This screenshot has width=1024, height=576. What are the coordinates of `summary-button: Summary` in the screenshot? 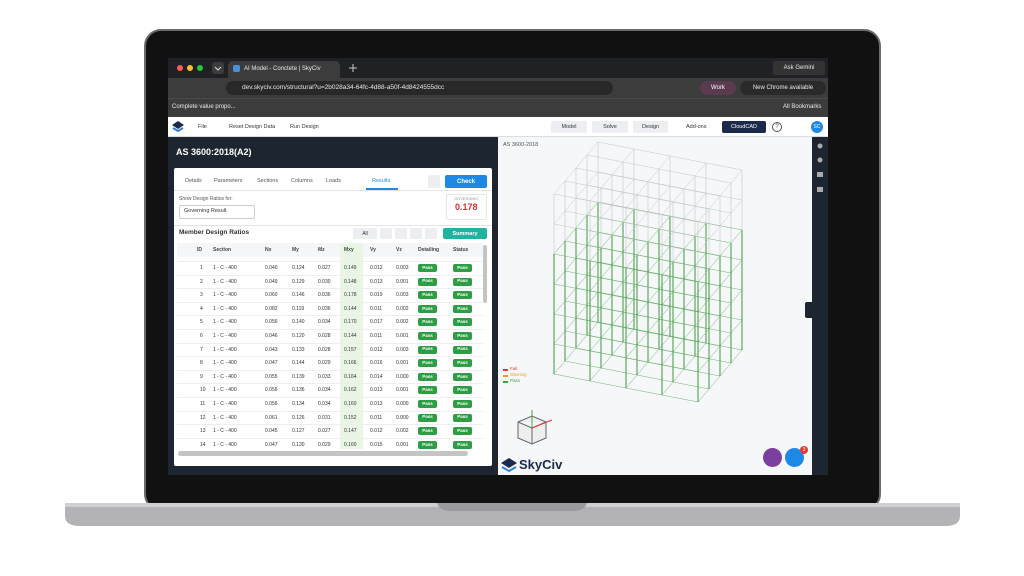 It's located at (465, 233).